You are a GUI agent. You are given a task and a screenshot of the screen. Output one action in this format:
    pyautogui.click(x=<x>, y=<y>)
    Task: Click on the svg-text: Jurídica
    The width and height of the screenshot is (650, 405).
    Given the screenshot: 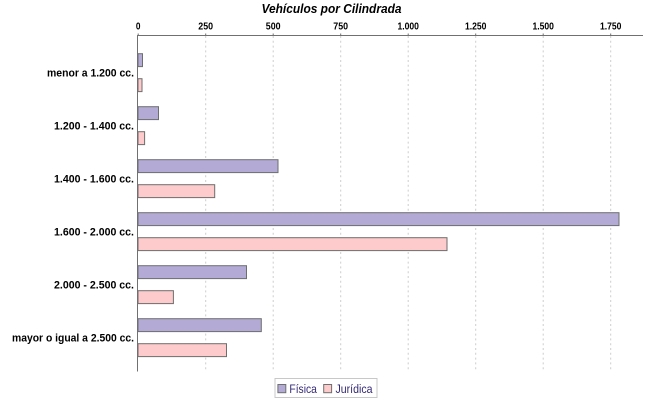 What is the action you would take?
    pyautogui.click(x=354, y=389)
    